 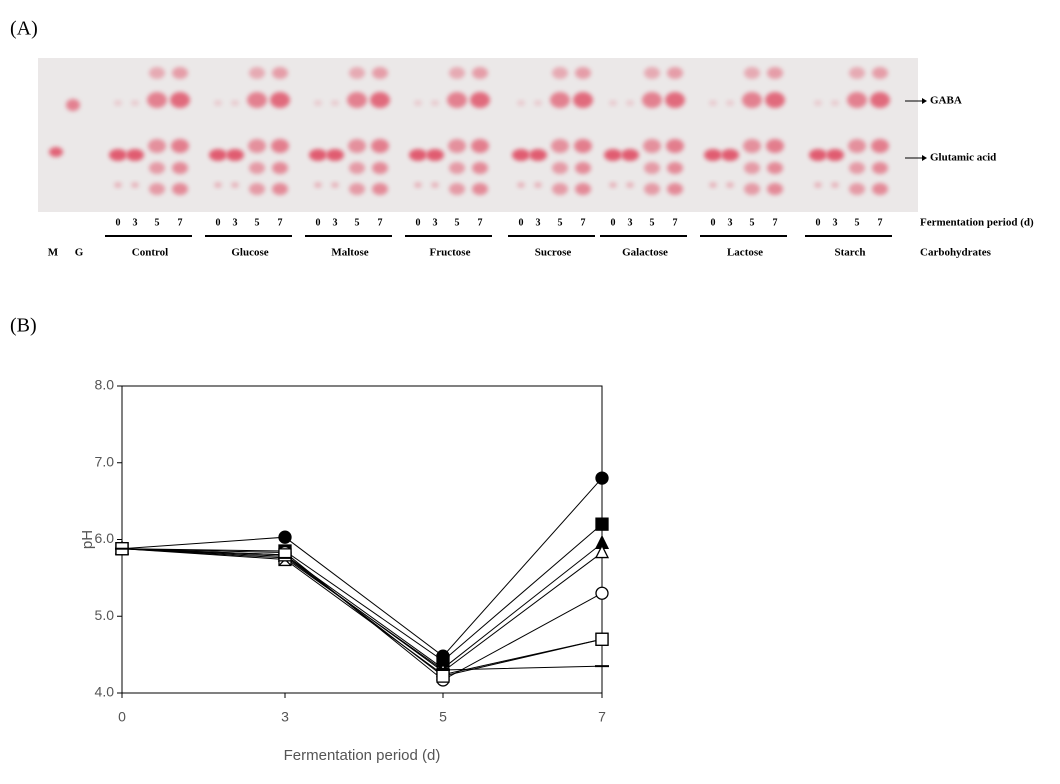 I want to click on tlc-spots, so click(x=469, y=131).